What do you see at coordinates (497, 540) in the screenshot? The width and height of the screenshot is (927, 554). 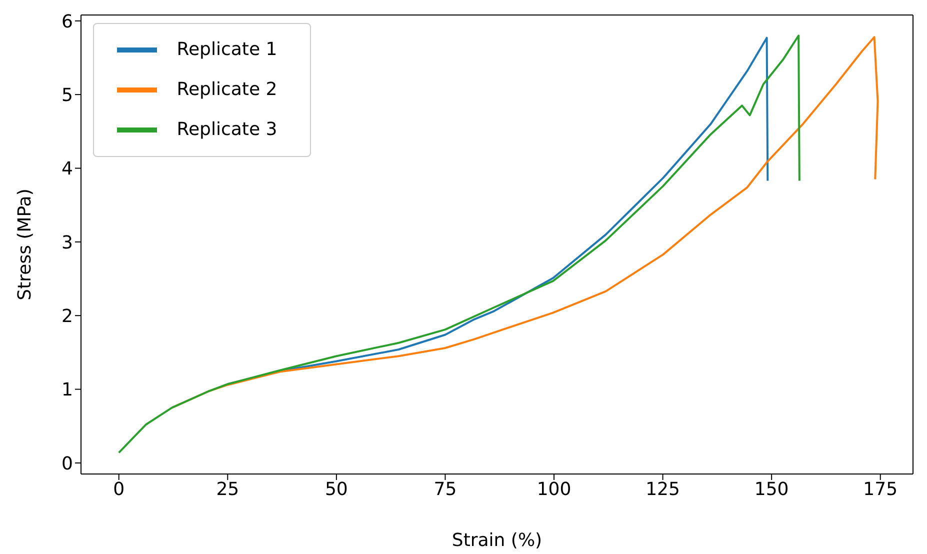 I see `x-axis-title: Strain (%)` at bounding box center [497, 540].